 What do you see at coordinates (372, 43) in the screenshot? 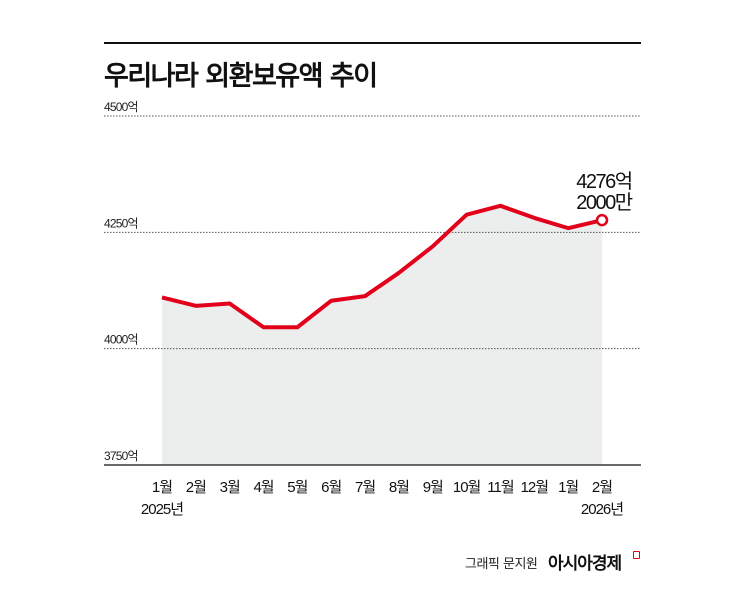
I see `title-rule` at bounding box center [372, 43].